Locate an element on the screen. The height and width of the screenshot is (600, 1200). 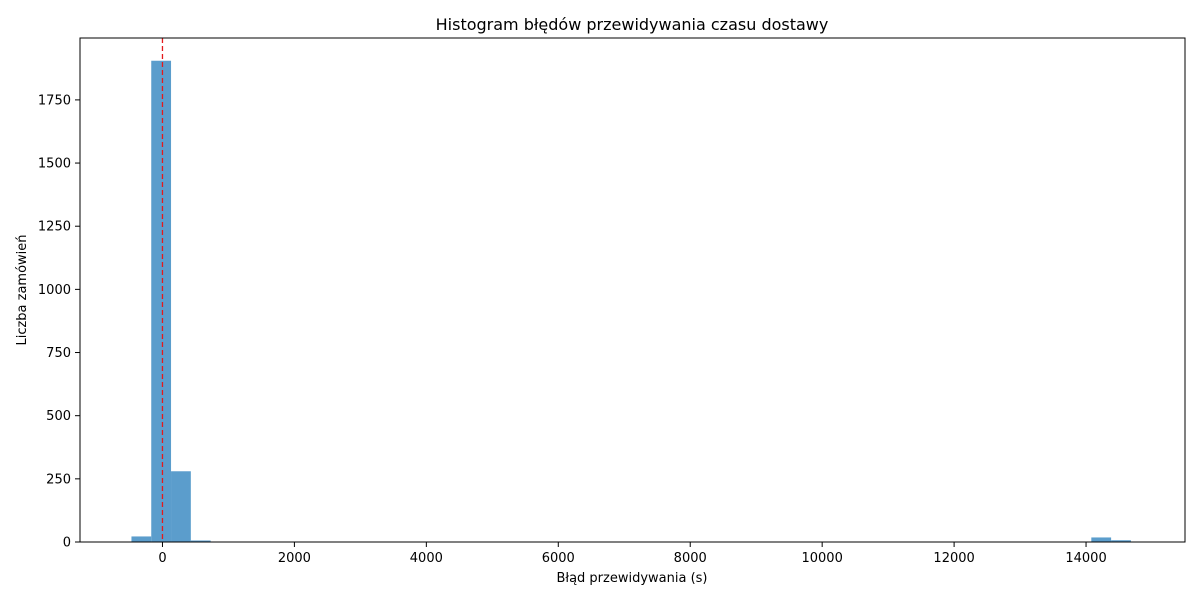
x-tick-label-2: 4000 is located at coordinates (426, 558).